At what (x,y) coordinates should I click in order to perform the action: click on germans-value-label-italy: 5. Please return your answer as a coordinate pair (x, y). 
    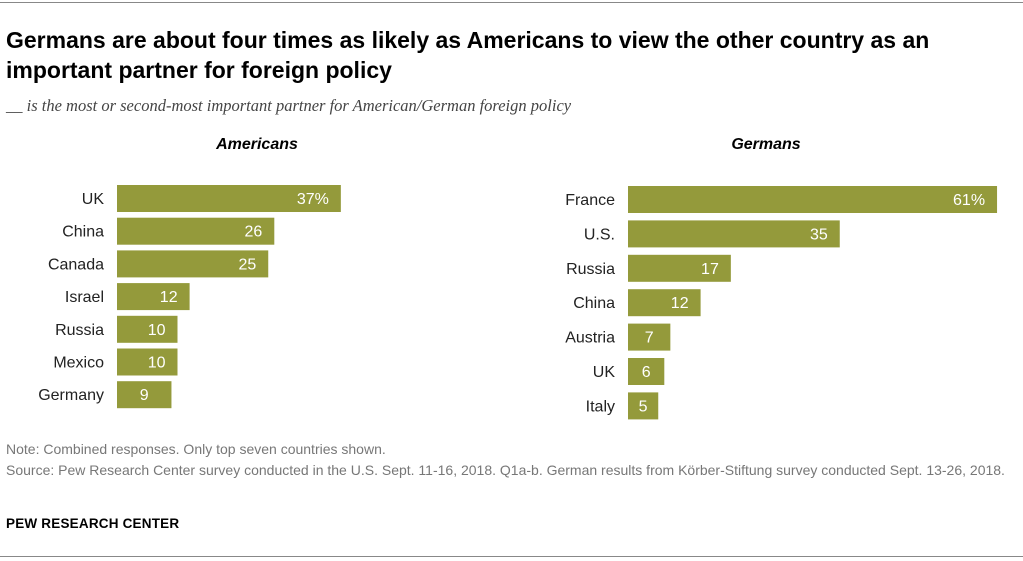
    Looking at the image, I should click on (643, 406).